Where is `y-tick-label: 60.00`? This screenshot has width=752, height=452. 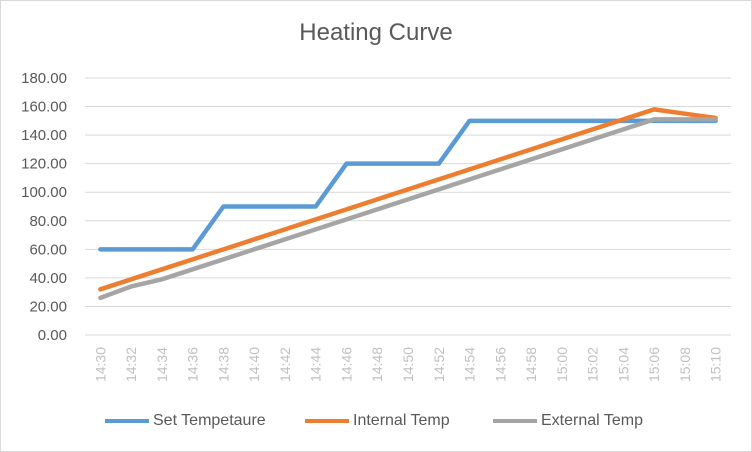 y-tick-label: 60.00 is located at coordinates (48, 249).